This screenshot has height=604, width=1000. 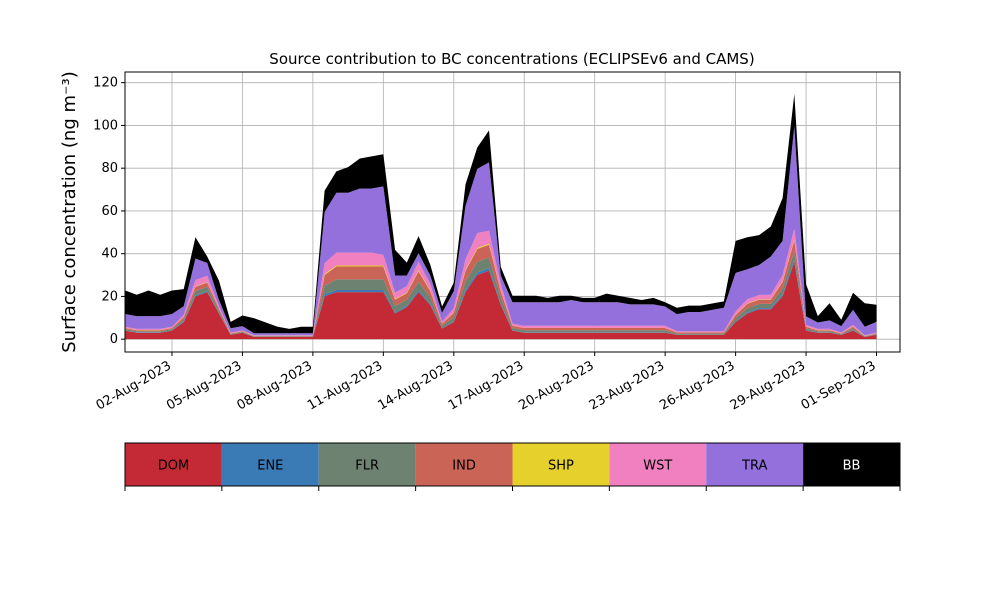 I want to click on y-tick-label: 100, so click(x=105, y=125).